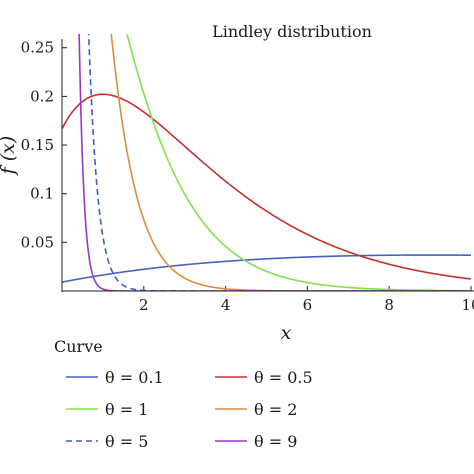  Describe the element at coordinates (134, 377) in the screenshot. I see `legend-label: θ = 0.1` at that location.